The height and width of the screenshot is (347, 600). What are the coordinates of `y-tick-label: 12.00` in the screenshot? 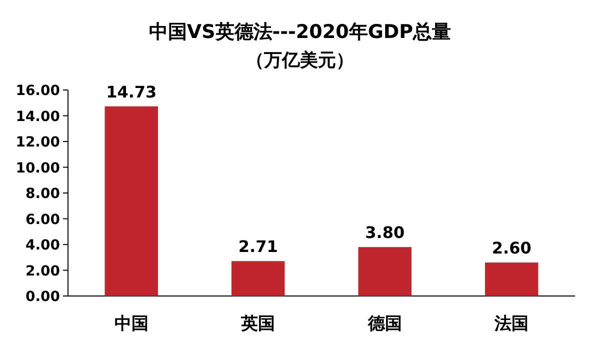 It's located at (38, 142).